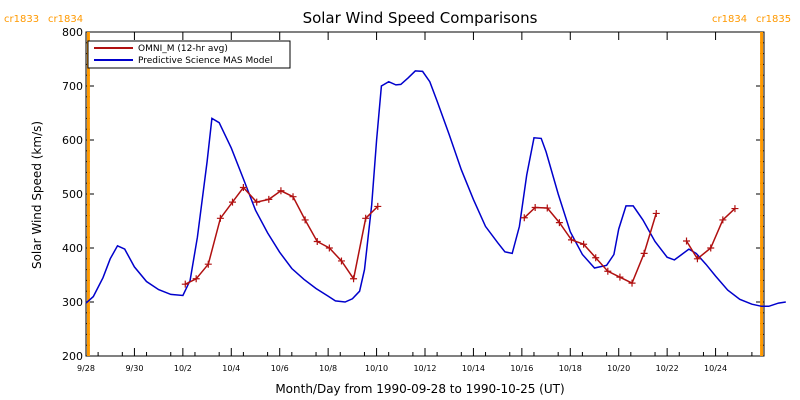 The width and height of the screenshot is (800, 400). What do you see at coordinates (729, 19) in the screenshot?
I see `rotation-label-cr1834-right: cr1834` at bounding box center [729, 19].